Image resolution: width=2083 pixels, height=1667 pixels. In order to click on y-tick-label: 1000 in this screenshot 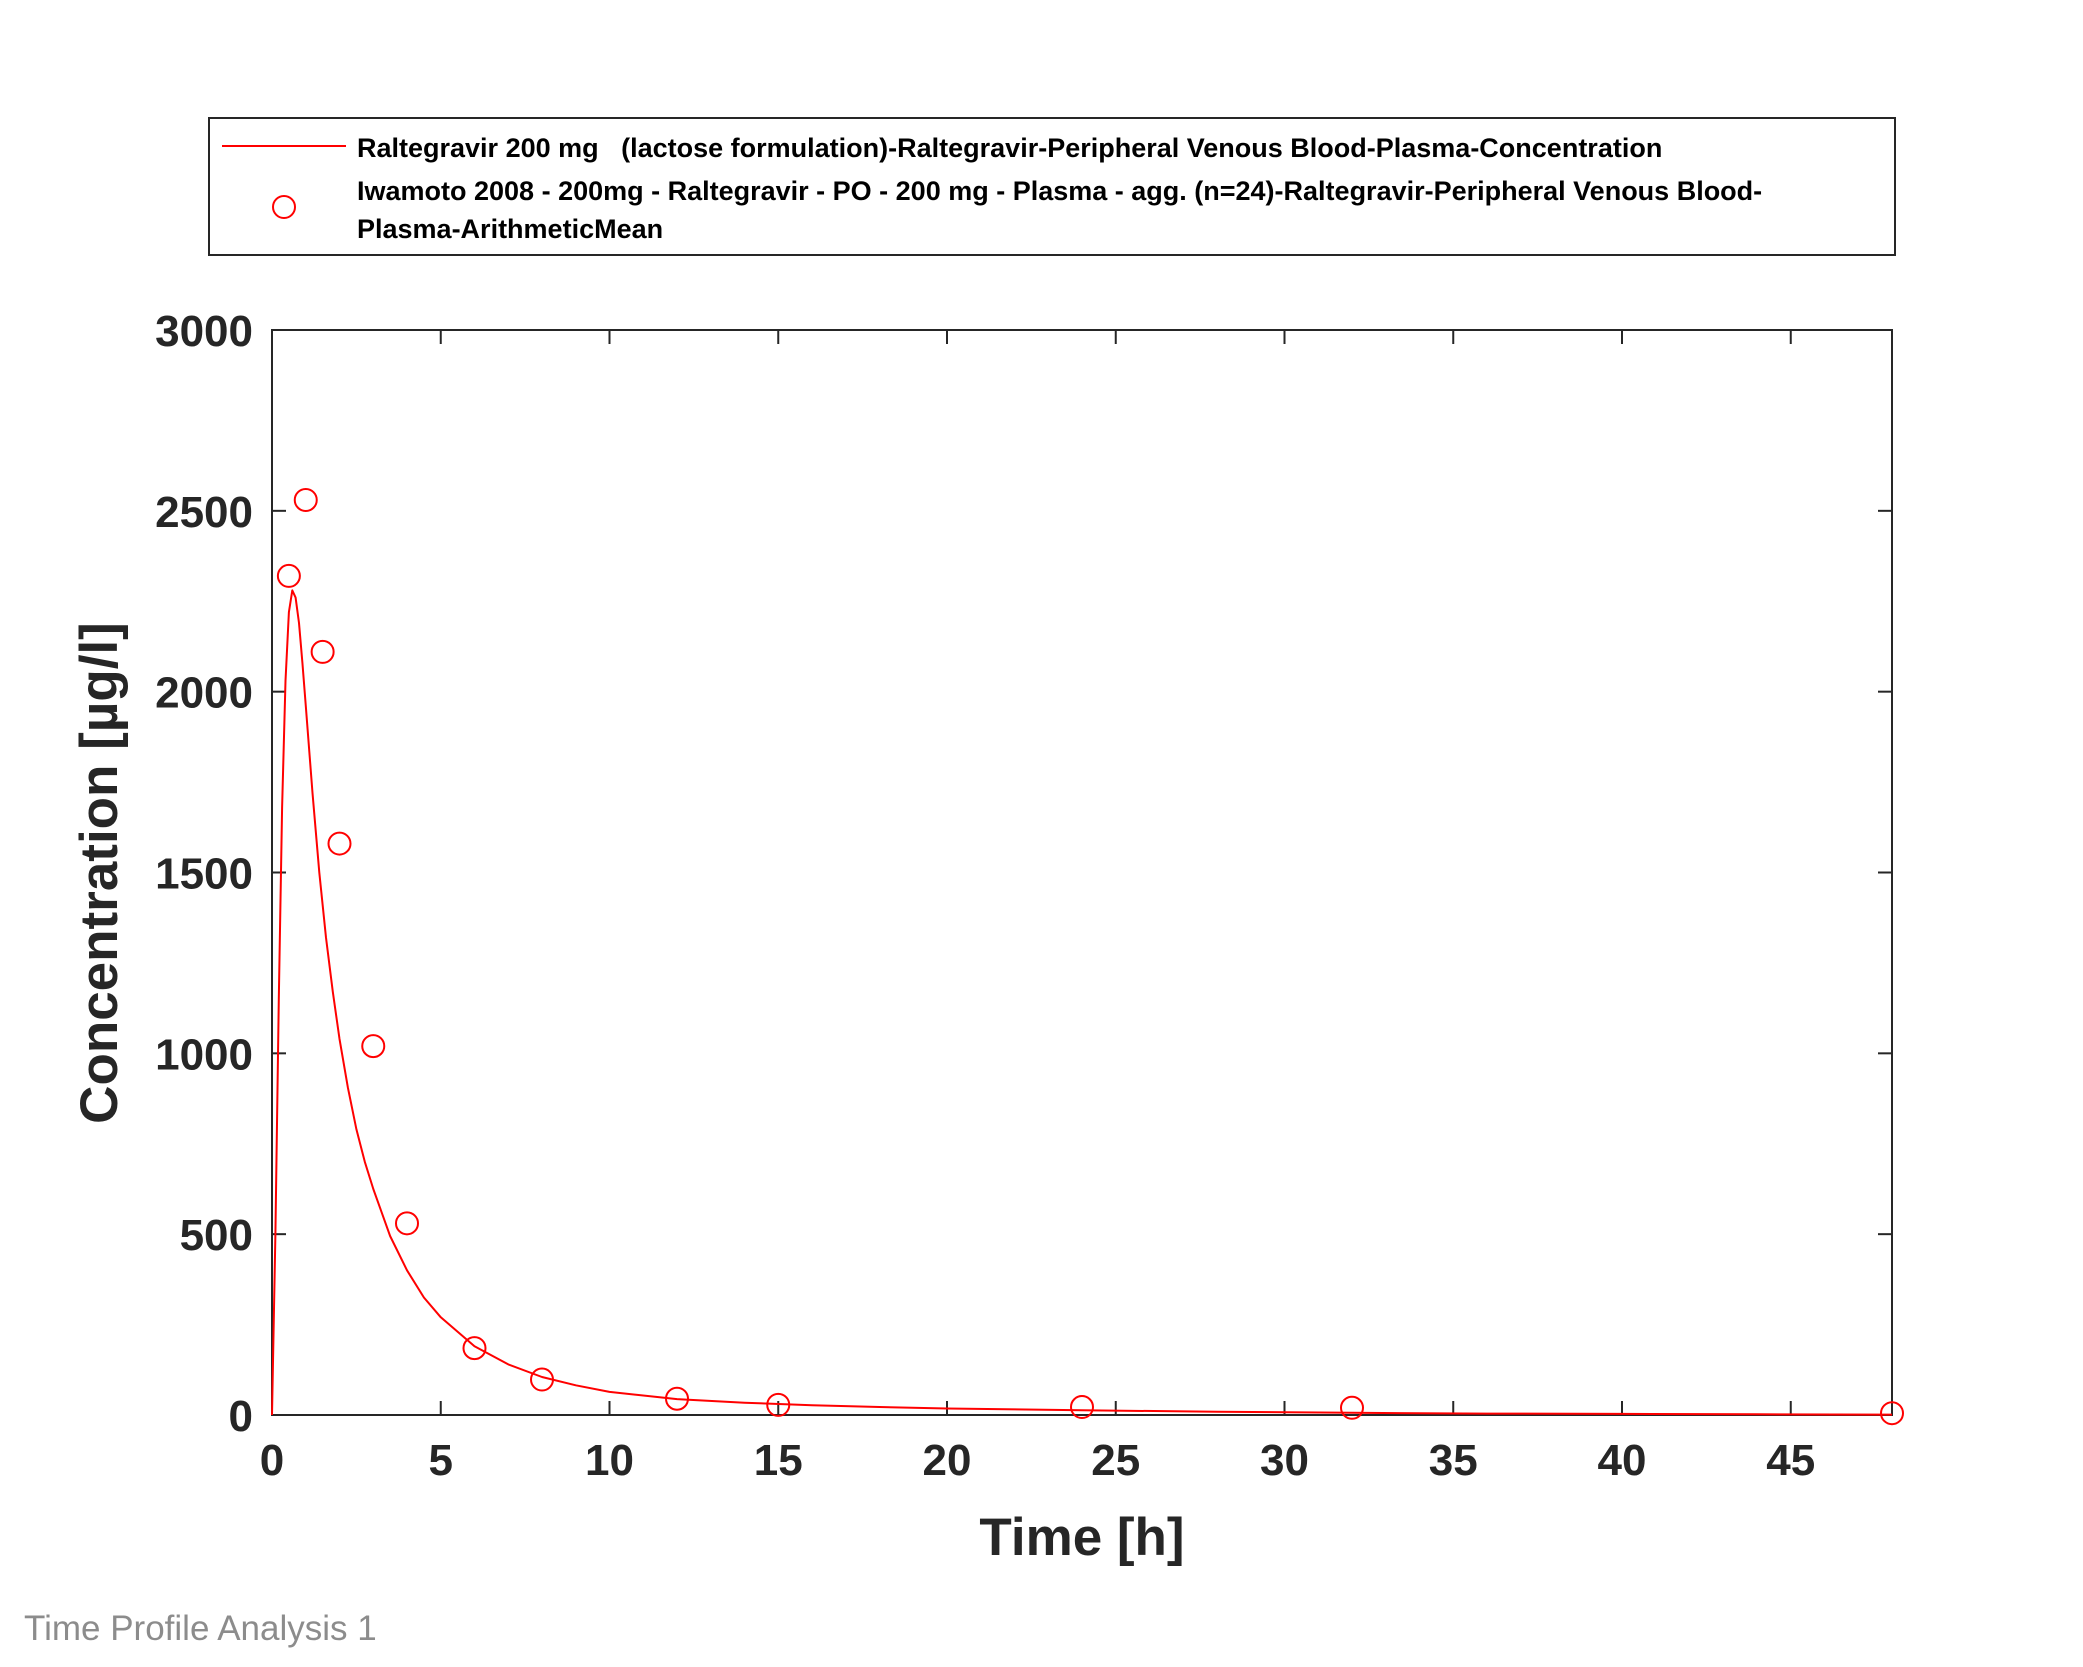, I will do `click(204, 1054)`.